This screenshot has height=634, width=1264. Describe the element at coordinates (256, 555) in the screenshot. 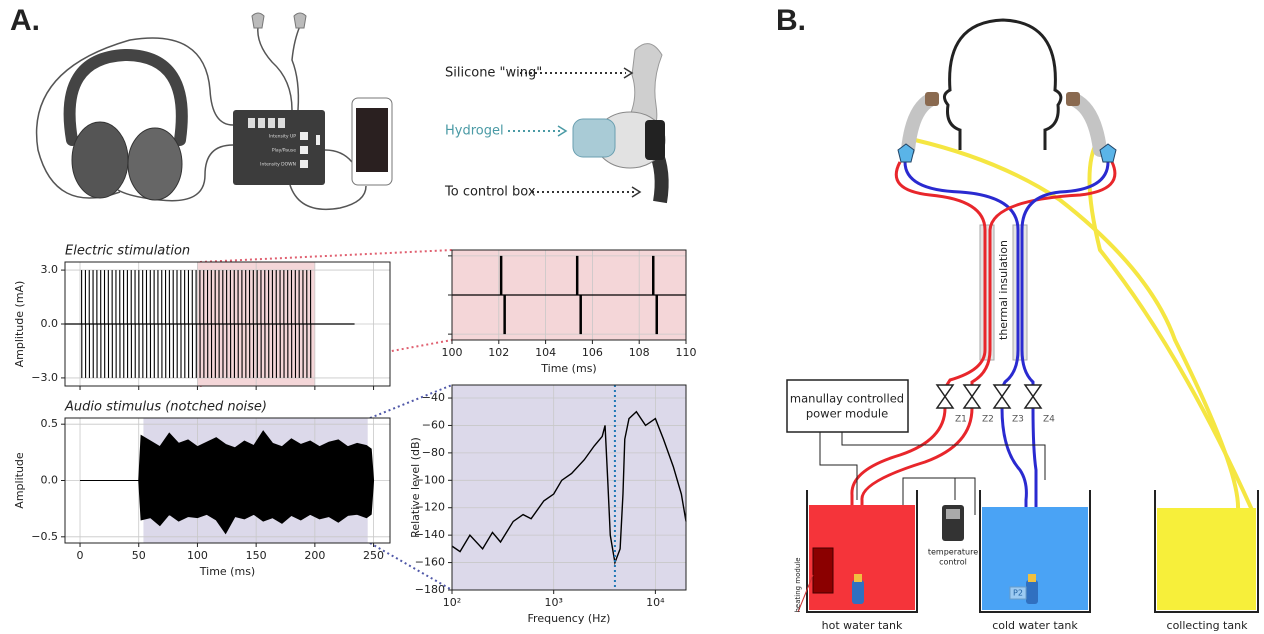

I see `x-tick-label: 150` at that location.